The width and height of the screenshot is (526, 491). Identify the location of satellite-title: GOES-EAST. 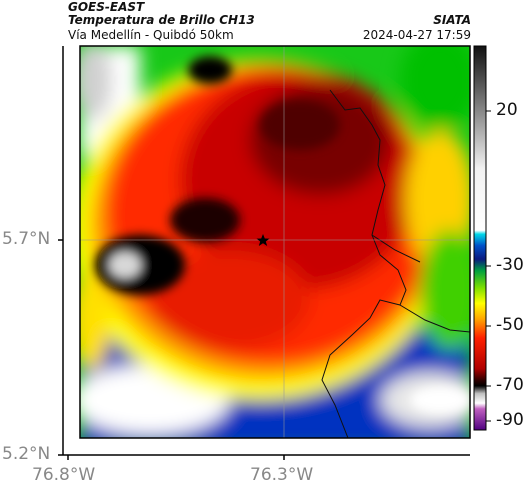
(106, 7).